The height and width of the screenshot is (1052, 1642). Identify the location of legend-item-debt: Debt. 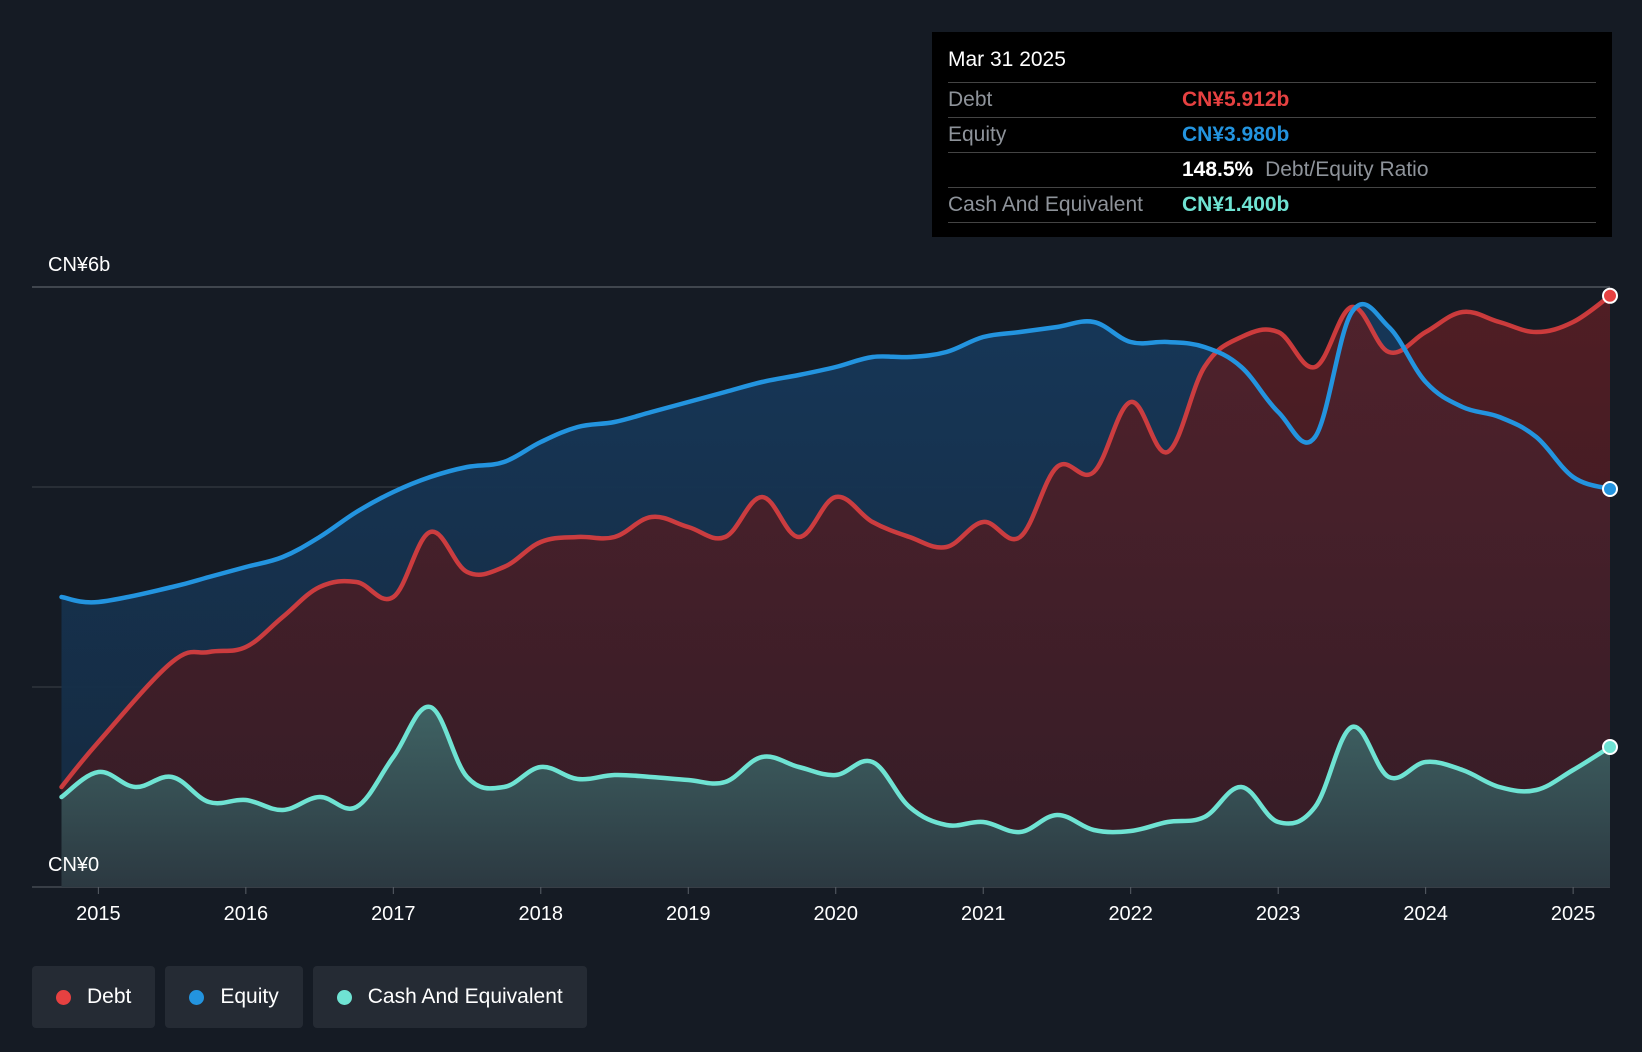
(94, 997).